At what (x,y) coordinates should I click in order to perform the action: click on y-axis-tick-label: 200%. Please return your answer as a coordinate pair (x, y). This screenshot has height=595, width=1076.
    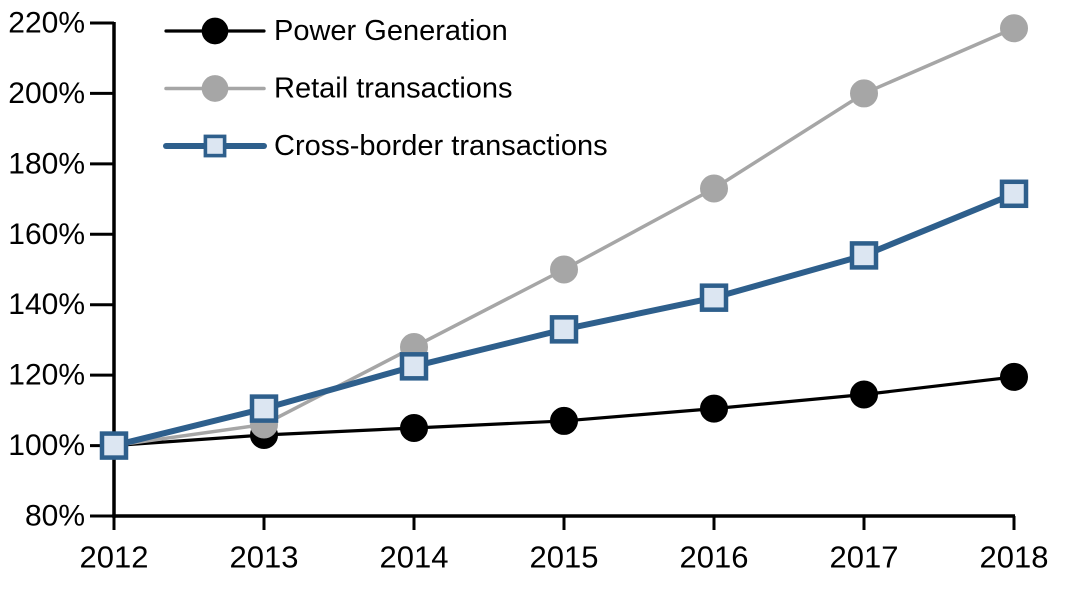
    Looking at the image, I should click on (46, 93).